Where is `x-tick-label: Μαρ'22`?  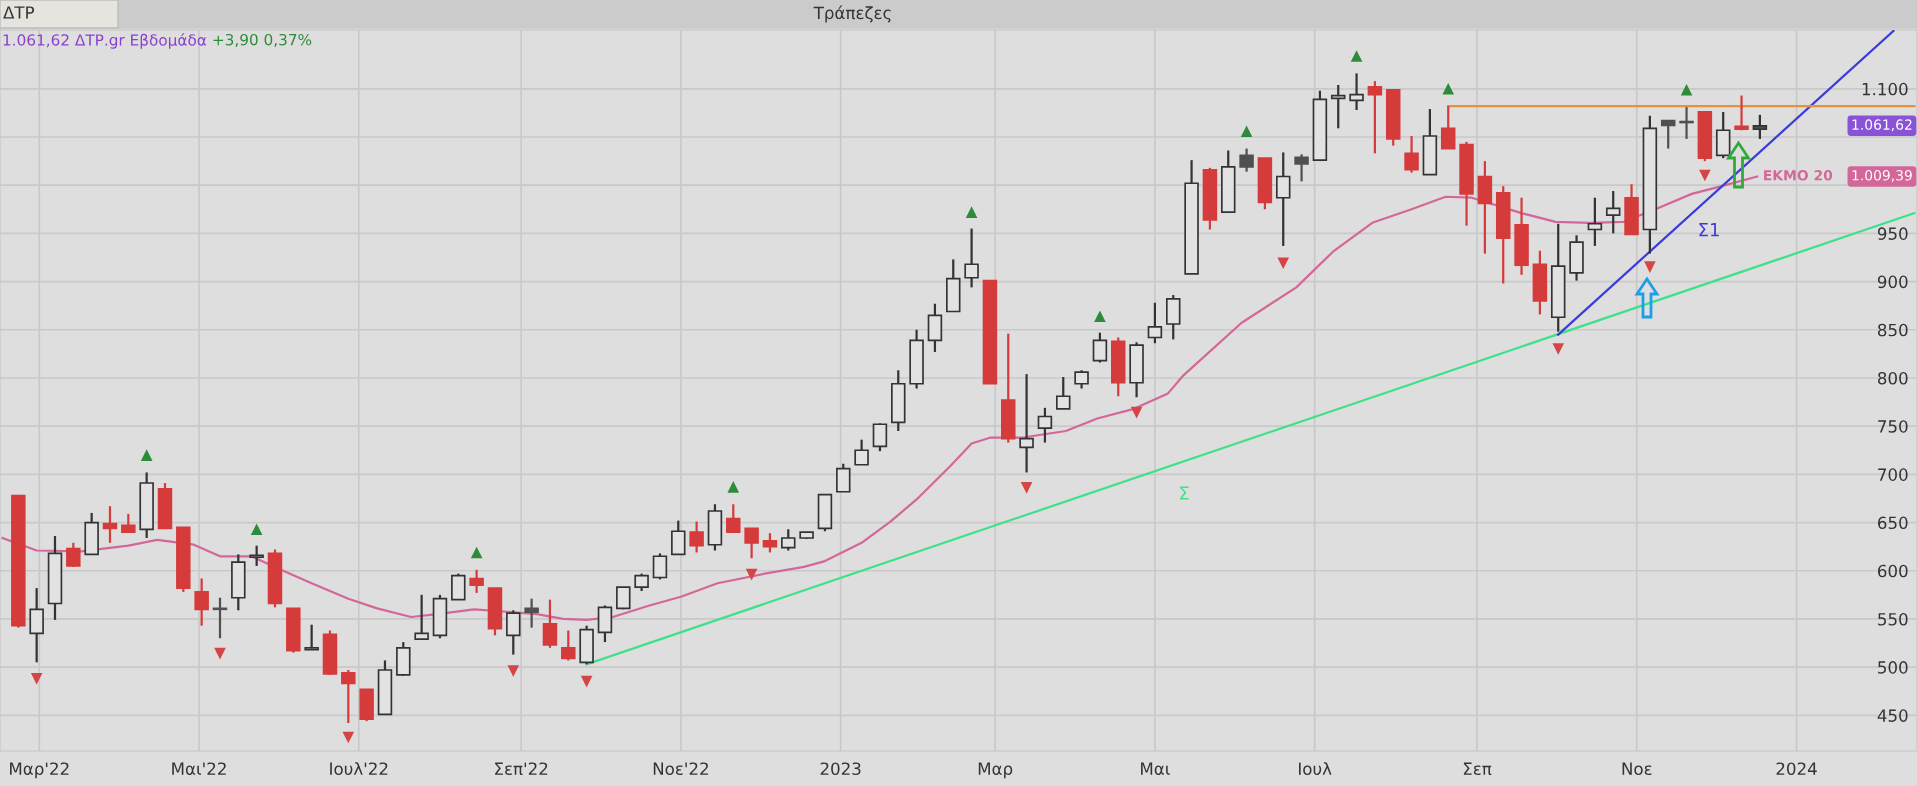
x-tick-label: Μαρ'22 is located at coordinates (39, 770).